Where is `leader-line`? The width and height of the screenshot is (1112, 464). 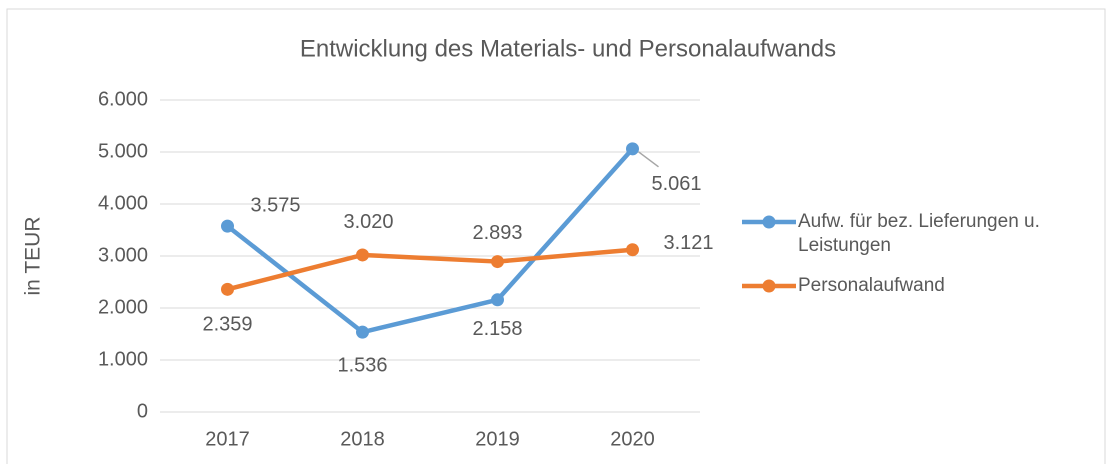 leader-line is located at coordinates (648, 159).